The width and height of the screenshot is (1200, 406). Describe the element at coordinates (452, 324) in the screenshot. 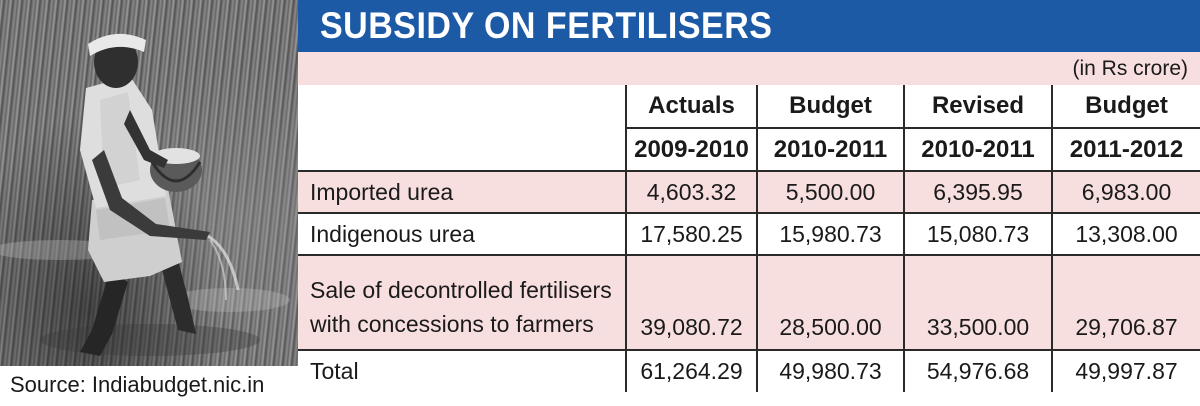

I see `row-label-line: with concessions to farmers` at that location.